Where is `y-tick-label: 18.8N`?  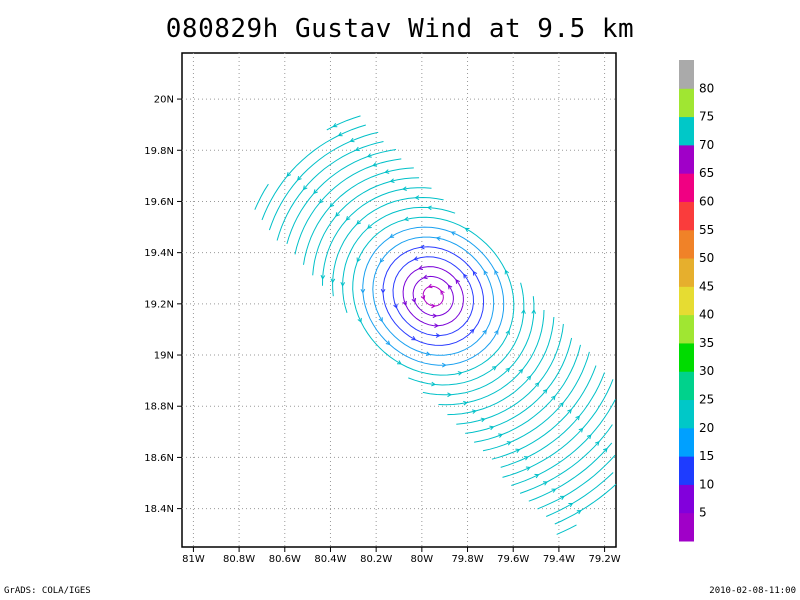 y-tick-label: 18.8N is located at coordinates (159, 407).